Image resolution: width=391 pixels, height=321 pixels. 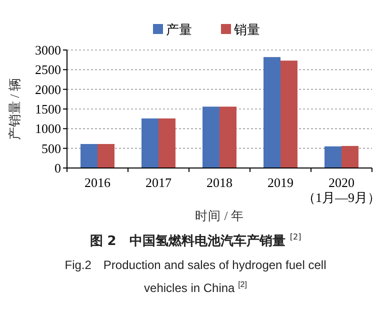 I want to click on legend-label: 产量, so click(x=179, y=29).